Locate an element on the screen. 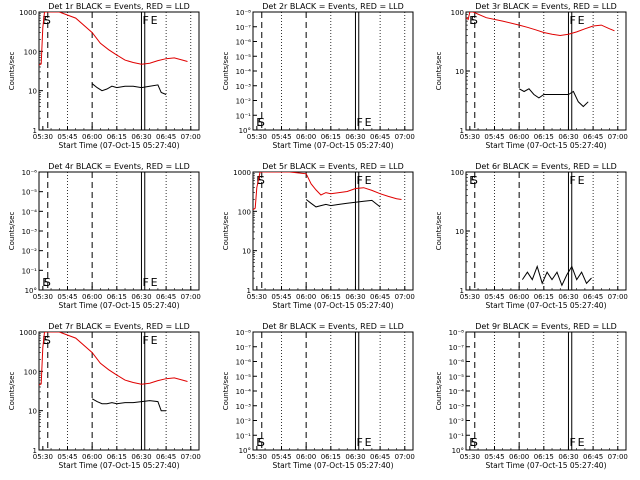 This screenshot has height=480, width=640. panel-title: Det 6r BLACK = Events, RED = LLD is located at coordinates (546, 166).